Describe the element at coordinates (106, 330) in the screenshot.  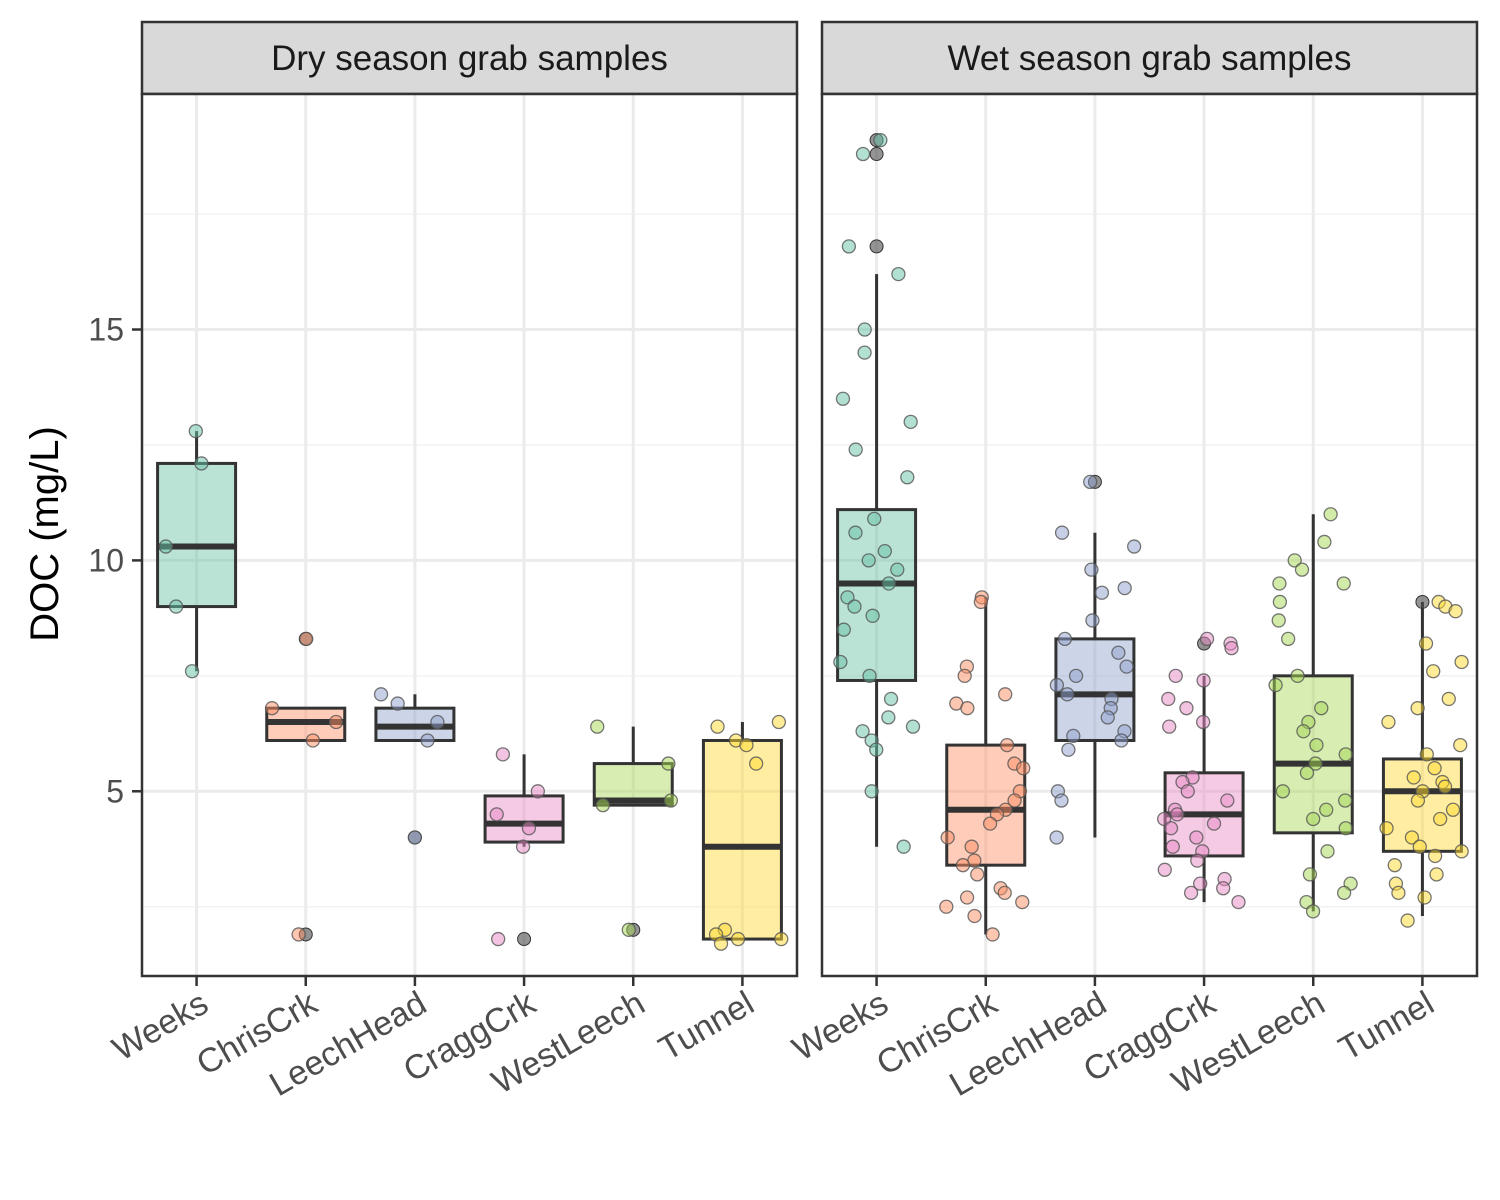
I see `y-tick-label: 15` at that location.